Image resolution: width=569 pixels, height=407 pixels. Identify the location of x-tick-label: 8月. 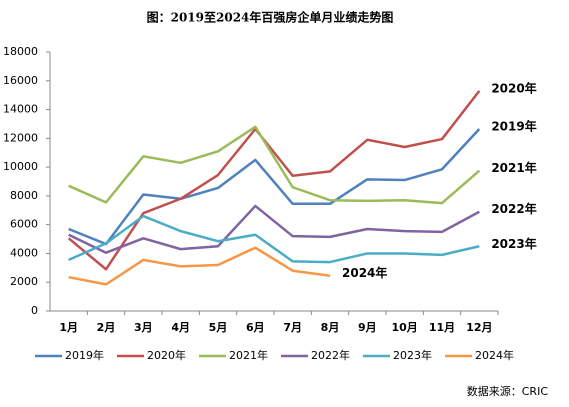
(330, 327).